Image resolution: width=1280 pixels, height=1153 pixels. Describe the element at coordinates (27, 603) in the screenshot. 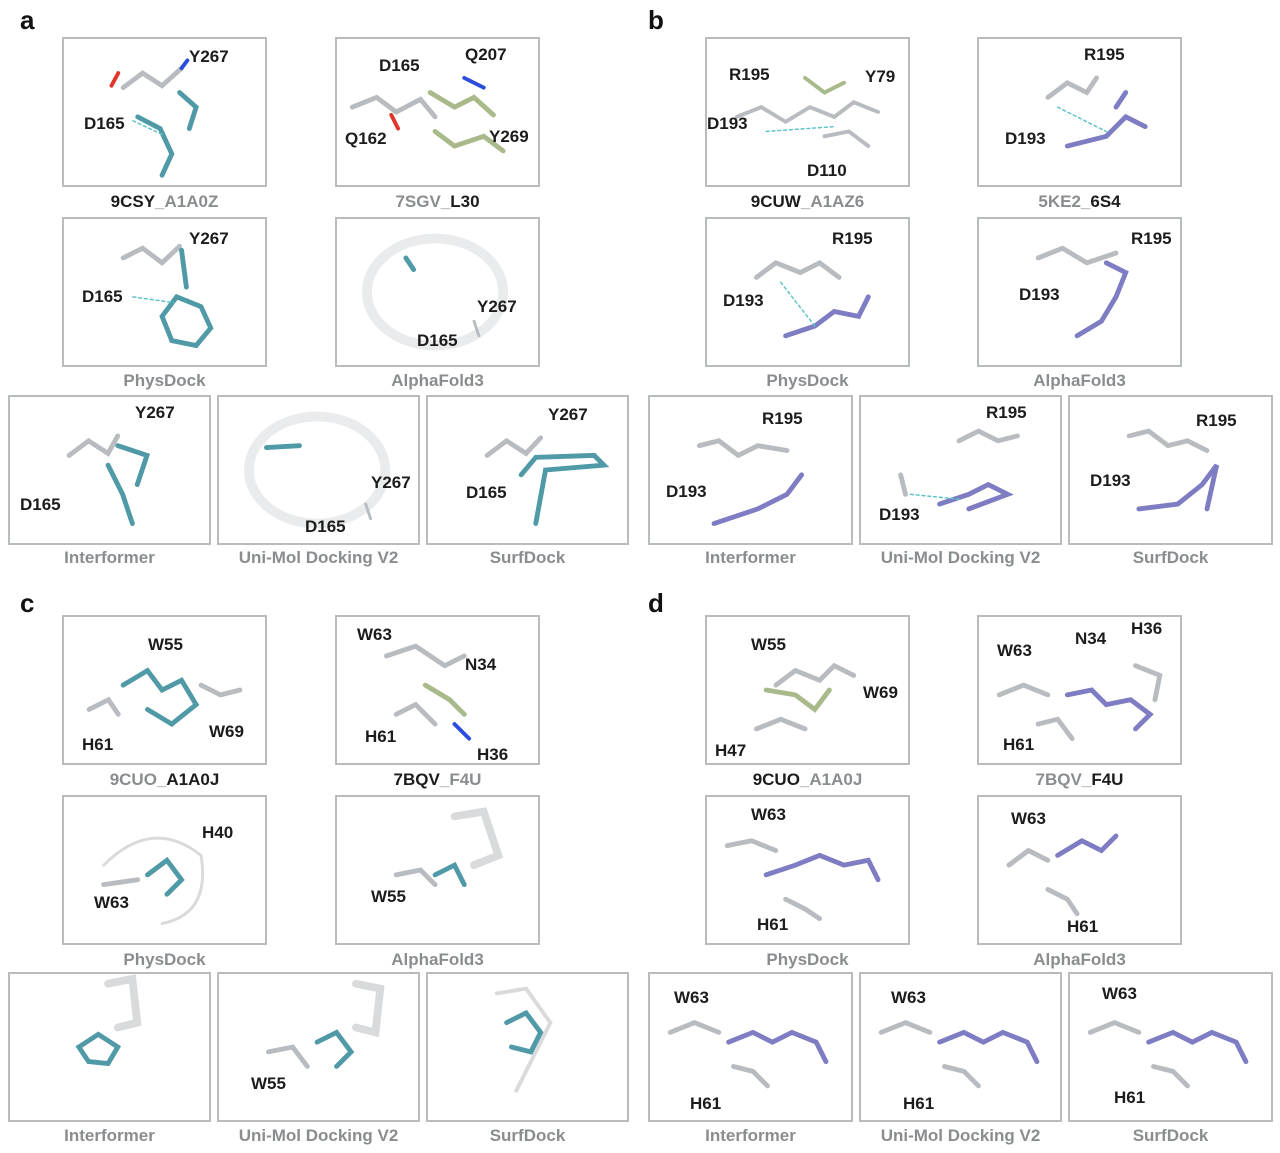

I see `panel-label-c: c` at that location.